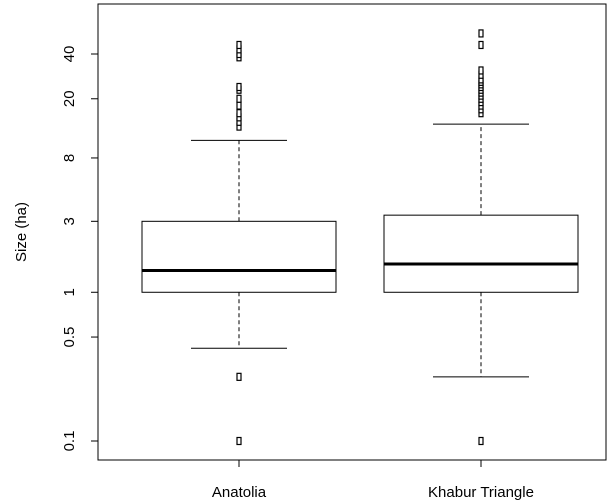 This screenshot has width=610, height=504. What do you see at coordinates (69, 292) in the screenshot?
I see `y-tick-label: 1` at bounding box center [69, 292].